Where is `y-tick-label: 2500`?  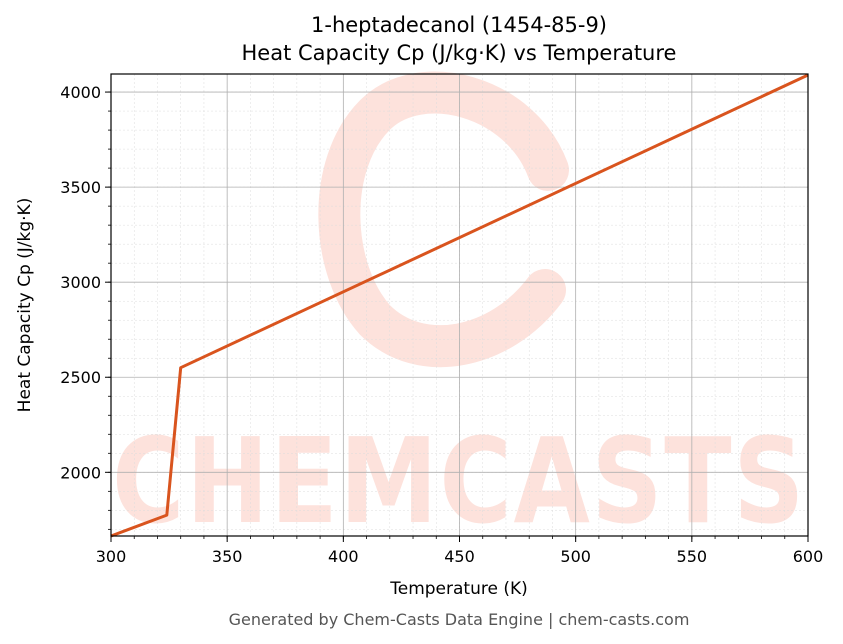
y-tick-label: 2500 is located at coordinates (80, 377).